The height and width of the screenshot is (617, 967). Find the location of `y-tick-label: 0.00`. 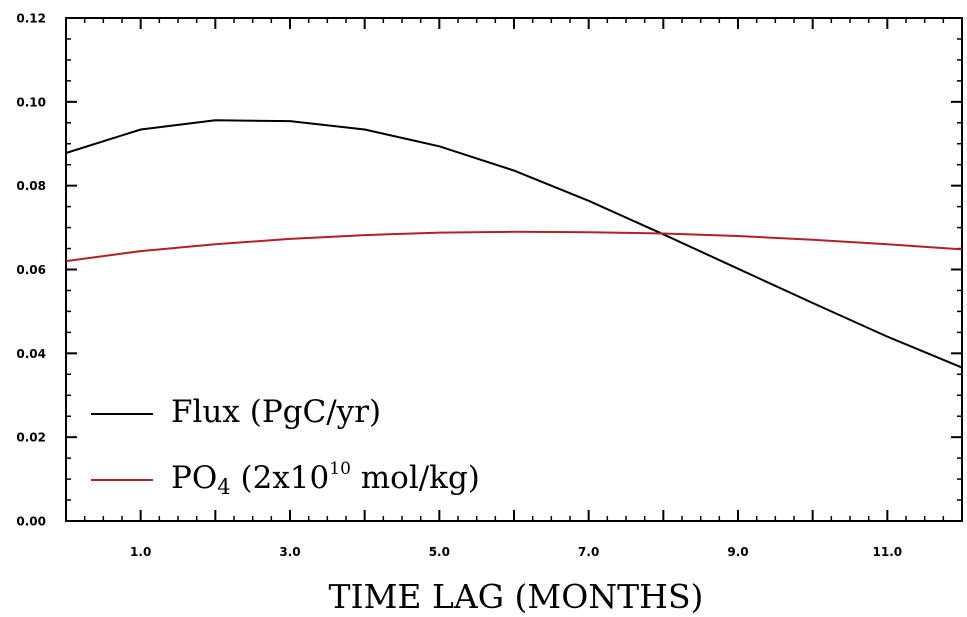

y-tick-label: 0.00 is located at coordinates (31, 522).